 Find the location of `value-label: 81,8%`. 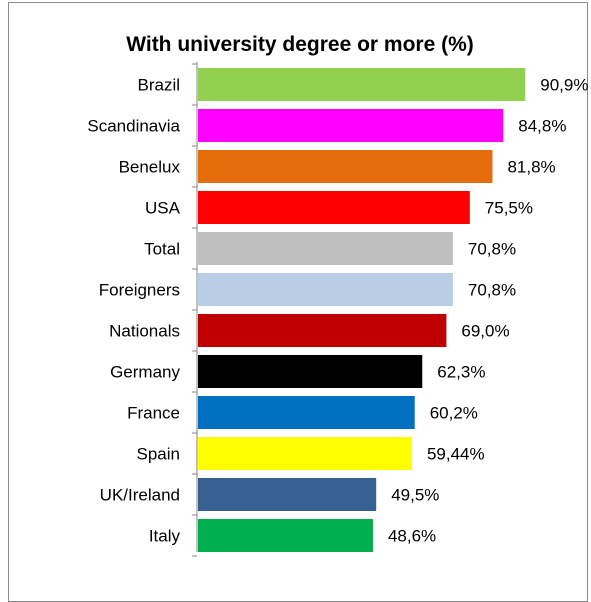

value-label: 81,8% is located at coordinates (531, 167).